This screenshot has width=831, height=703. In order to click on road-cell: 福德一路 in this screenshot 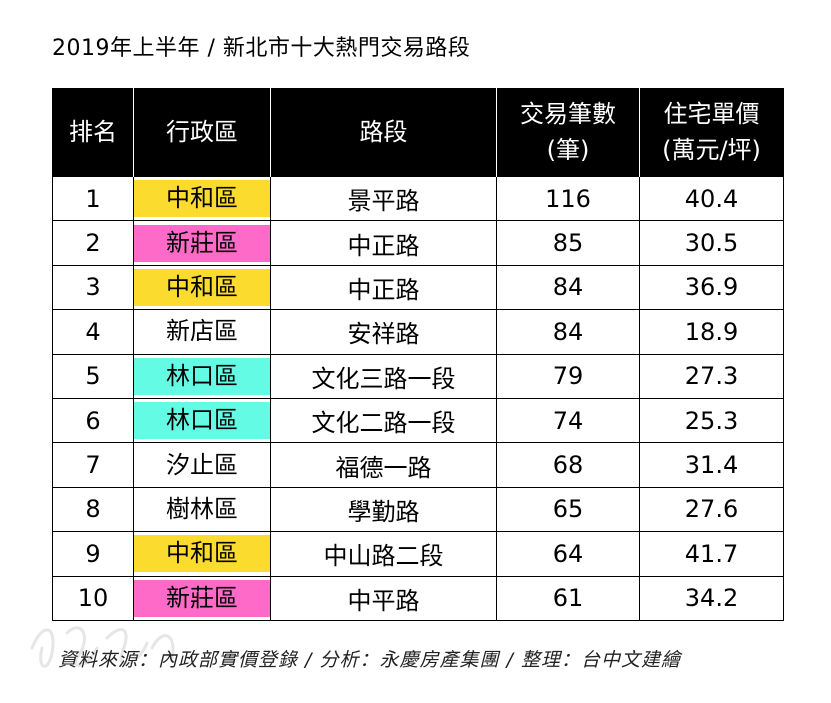, I will do `click(383, 465)`.